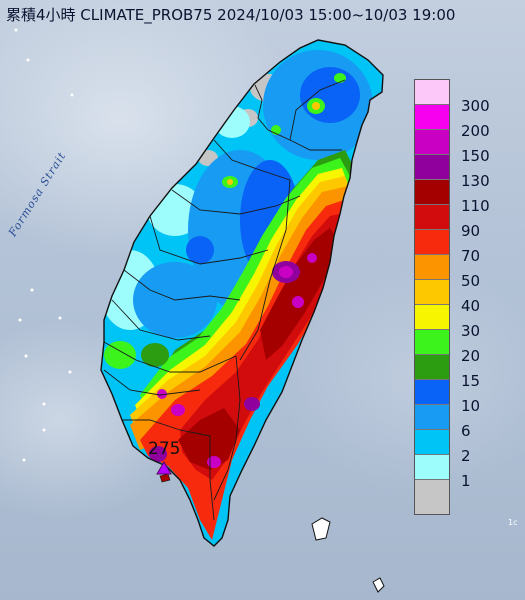 The width and height of the screenshot is (525, 600). I want to click on legend-value: 130, so click(475, 181).